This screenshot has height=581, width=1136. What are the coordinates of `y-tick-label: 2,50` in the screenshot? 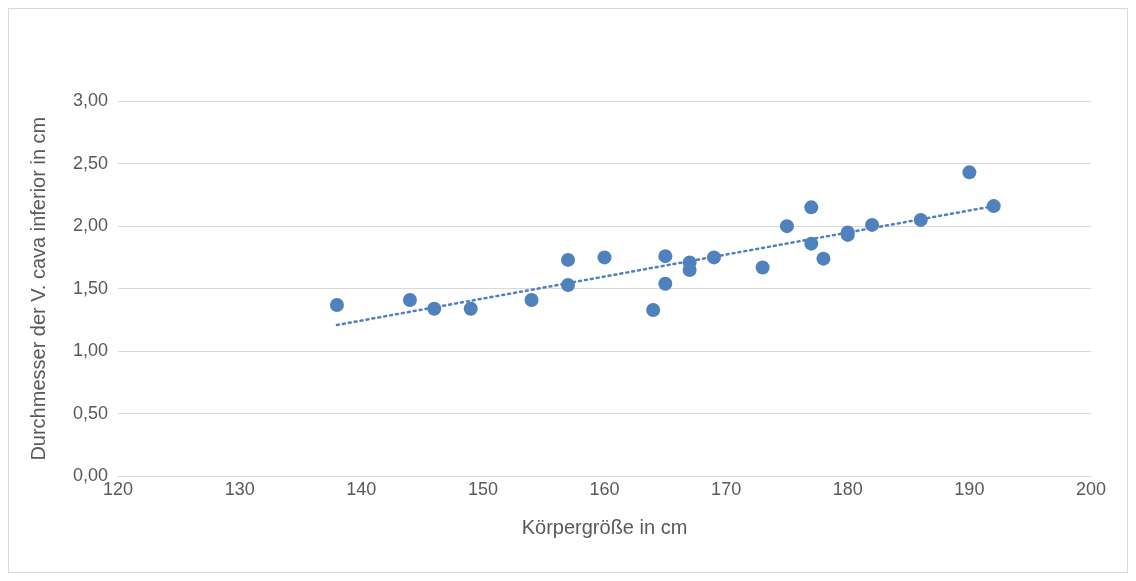 It's located at (90, 162).